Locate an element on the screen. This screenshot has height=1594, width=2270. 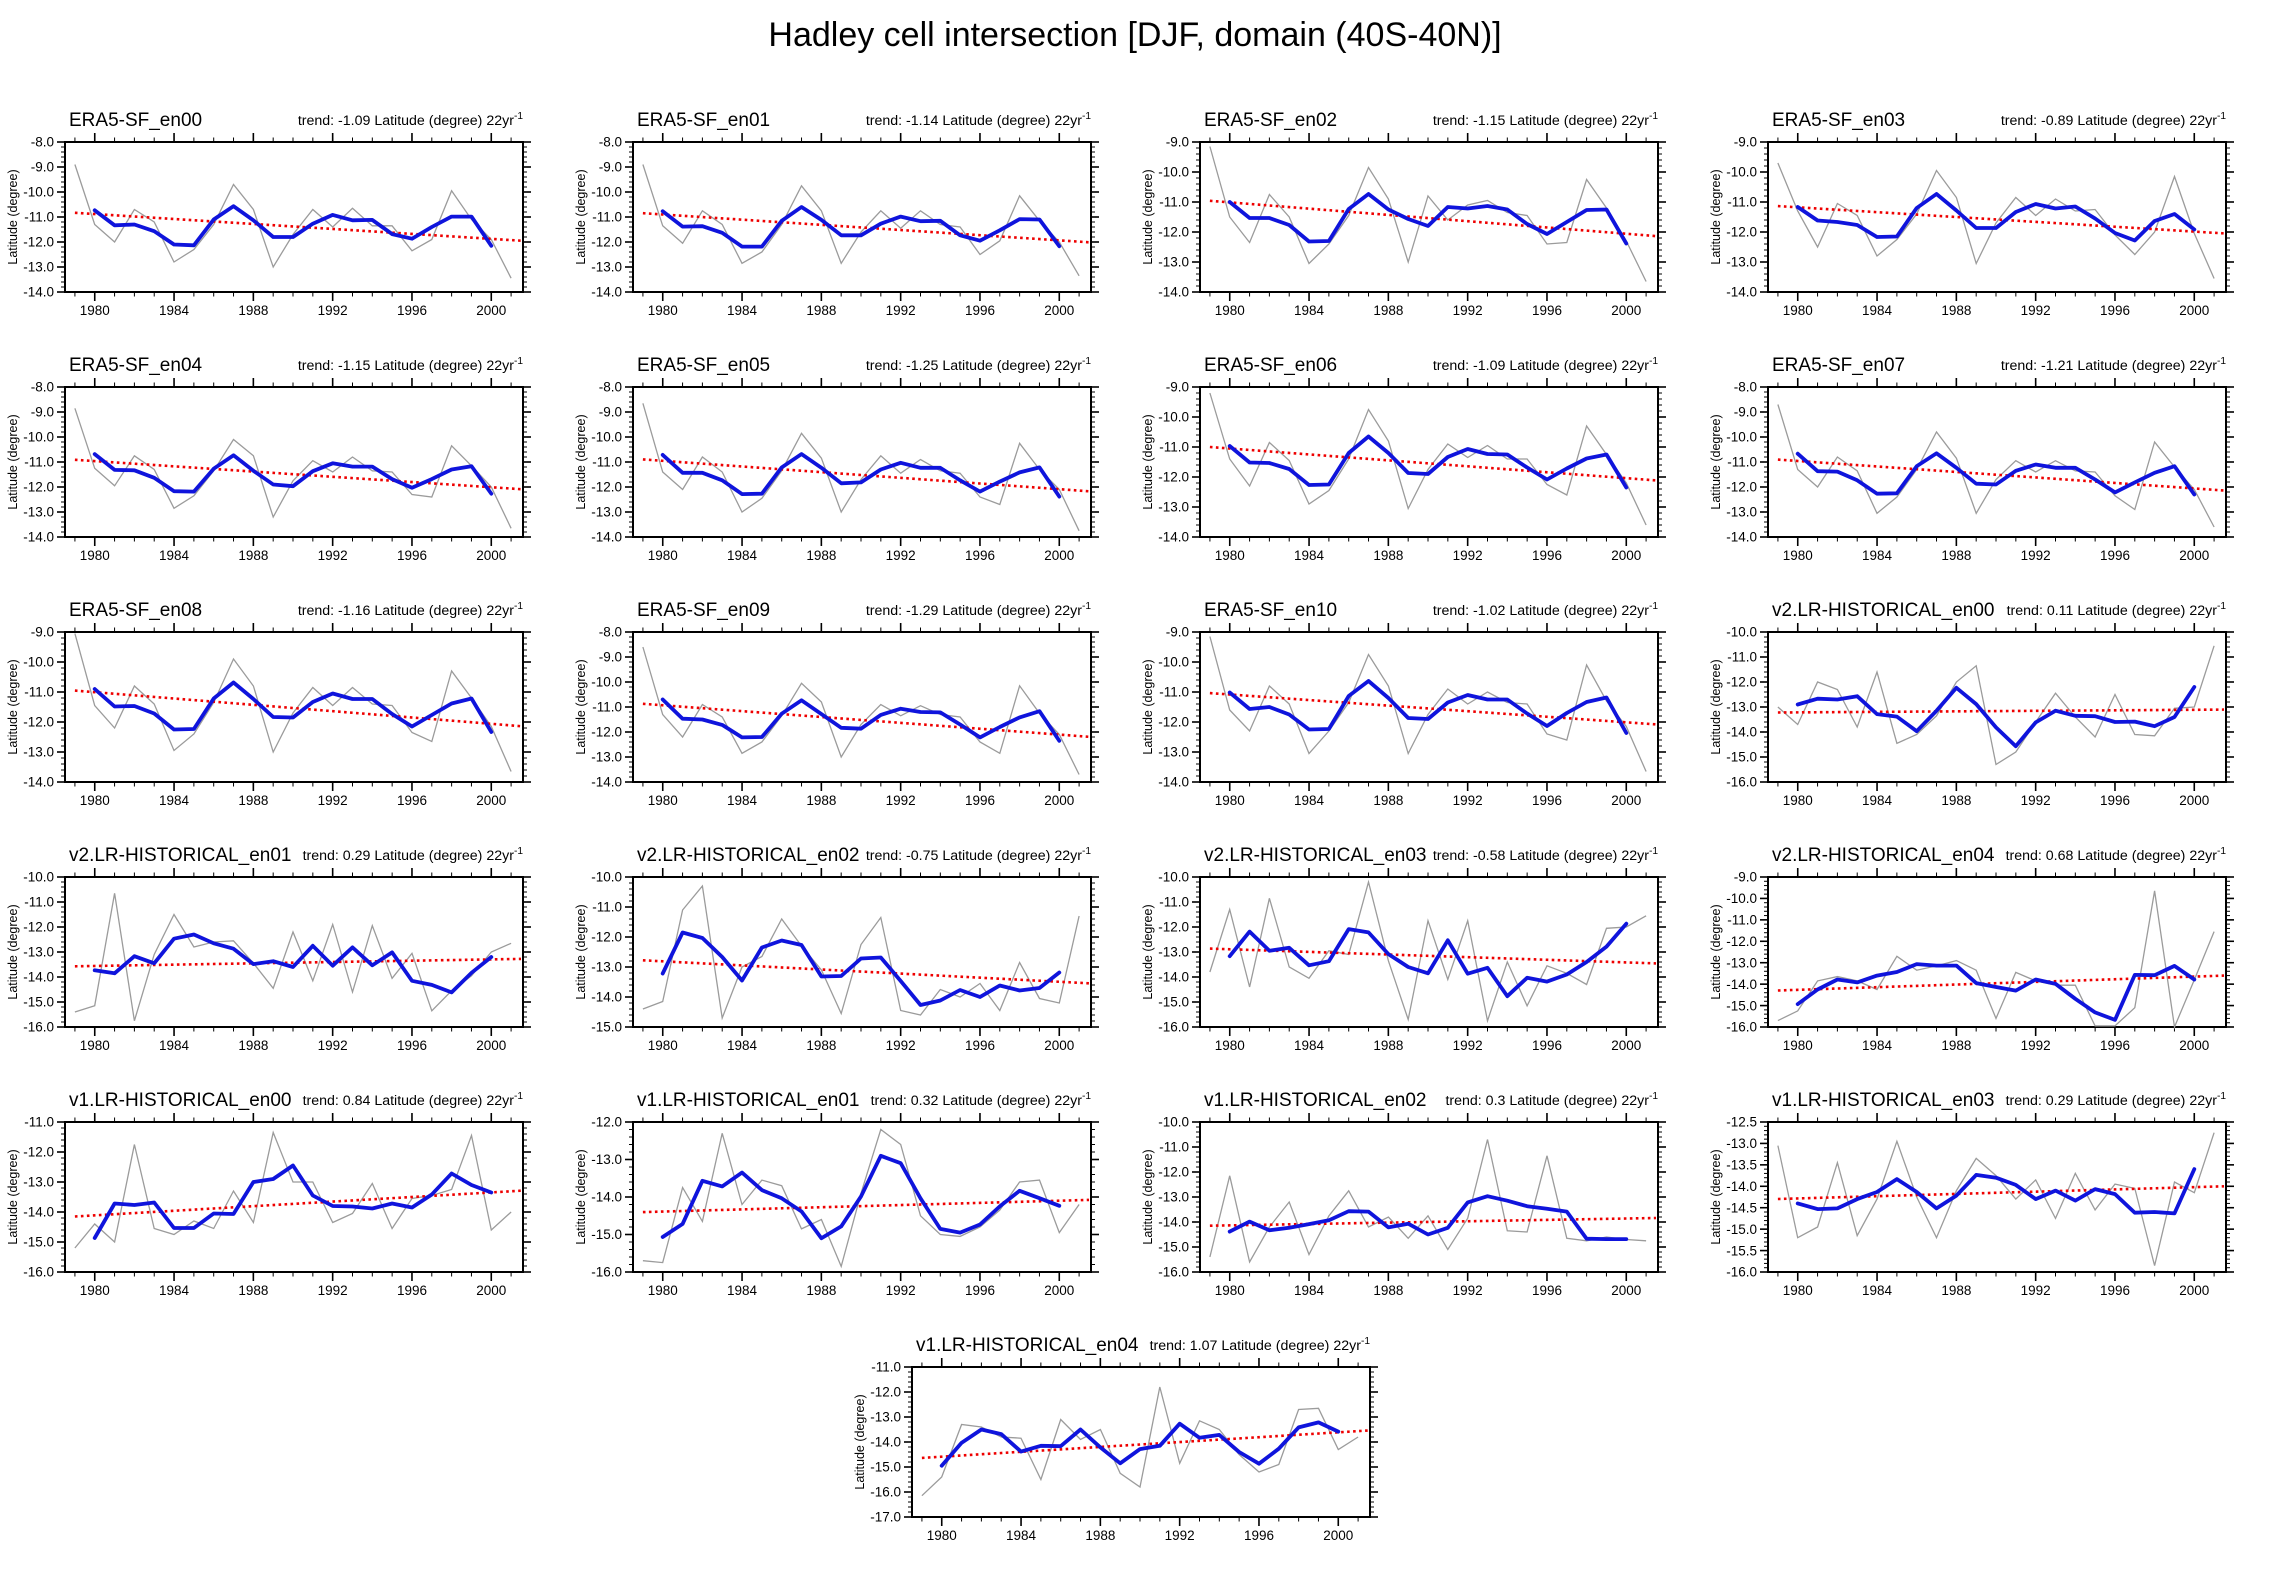
y-tick-label: -13.5 is located at coordinates (1741, 1165).